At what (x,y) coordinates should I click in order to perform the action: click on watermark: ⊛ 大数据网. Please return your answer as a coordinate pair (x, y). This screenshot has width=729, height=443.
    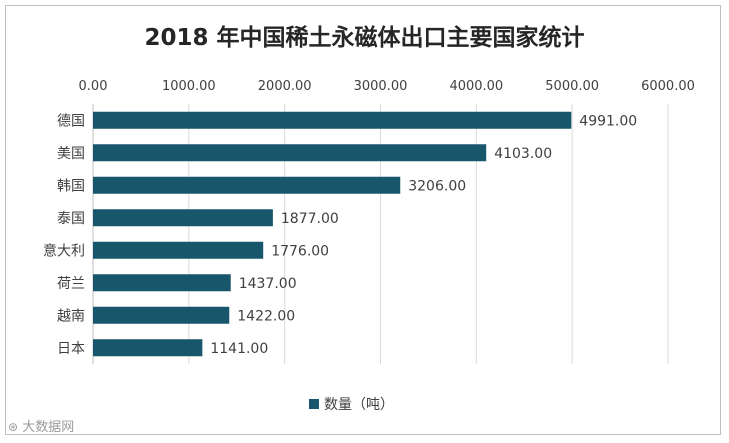
    Looking at the image, I should click on (41, 425).